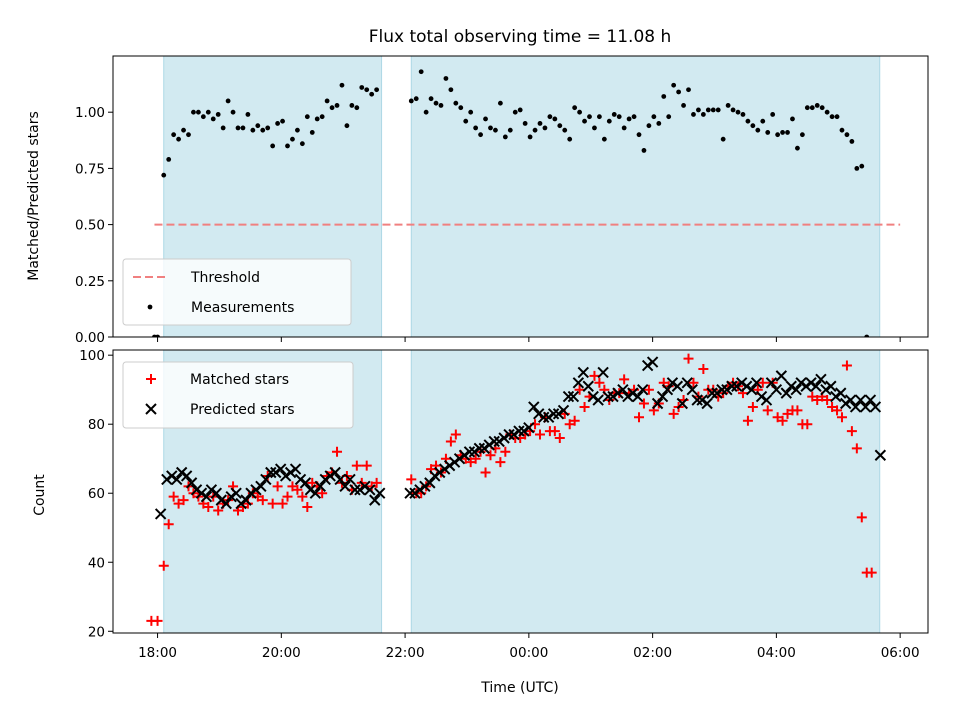  Describe the element at coordinates (90, 338) in the screenshot. I see `top-y-tick-label: 0.00` at that location.